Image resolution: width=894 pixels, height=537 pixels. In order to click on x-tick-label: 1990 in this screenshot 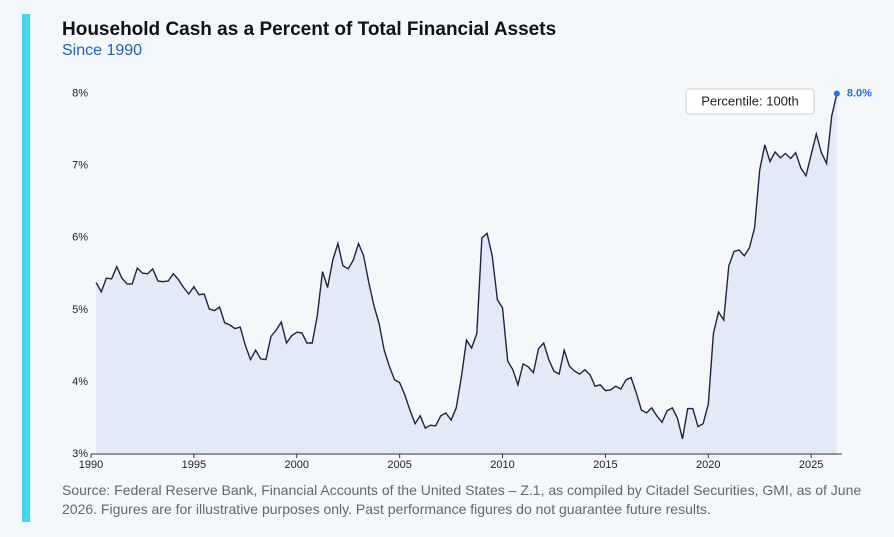, I will do `click(91, 465)`.